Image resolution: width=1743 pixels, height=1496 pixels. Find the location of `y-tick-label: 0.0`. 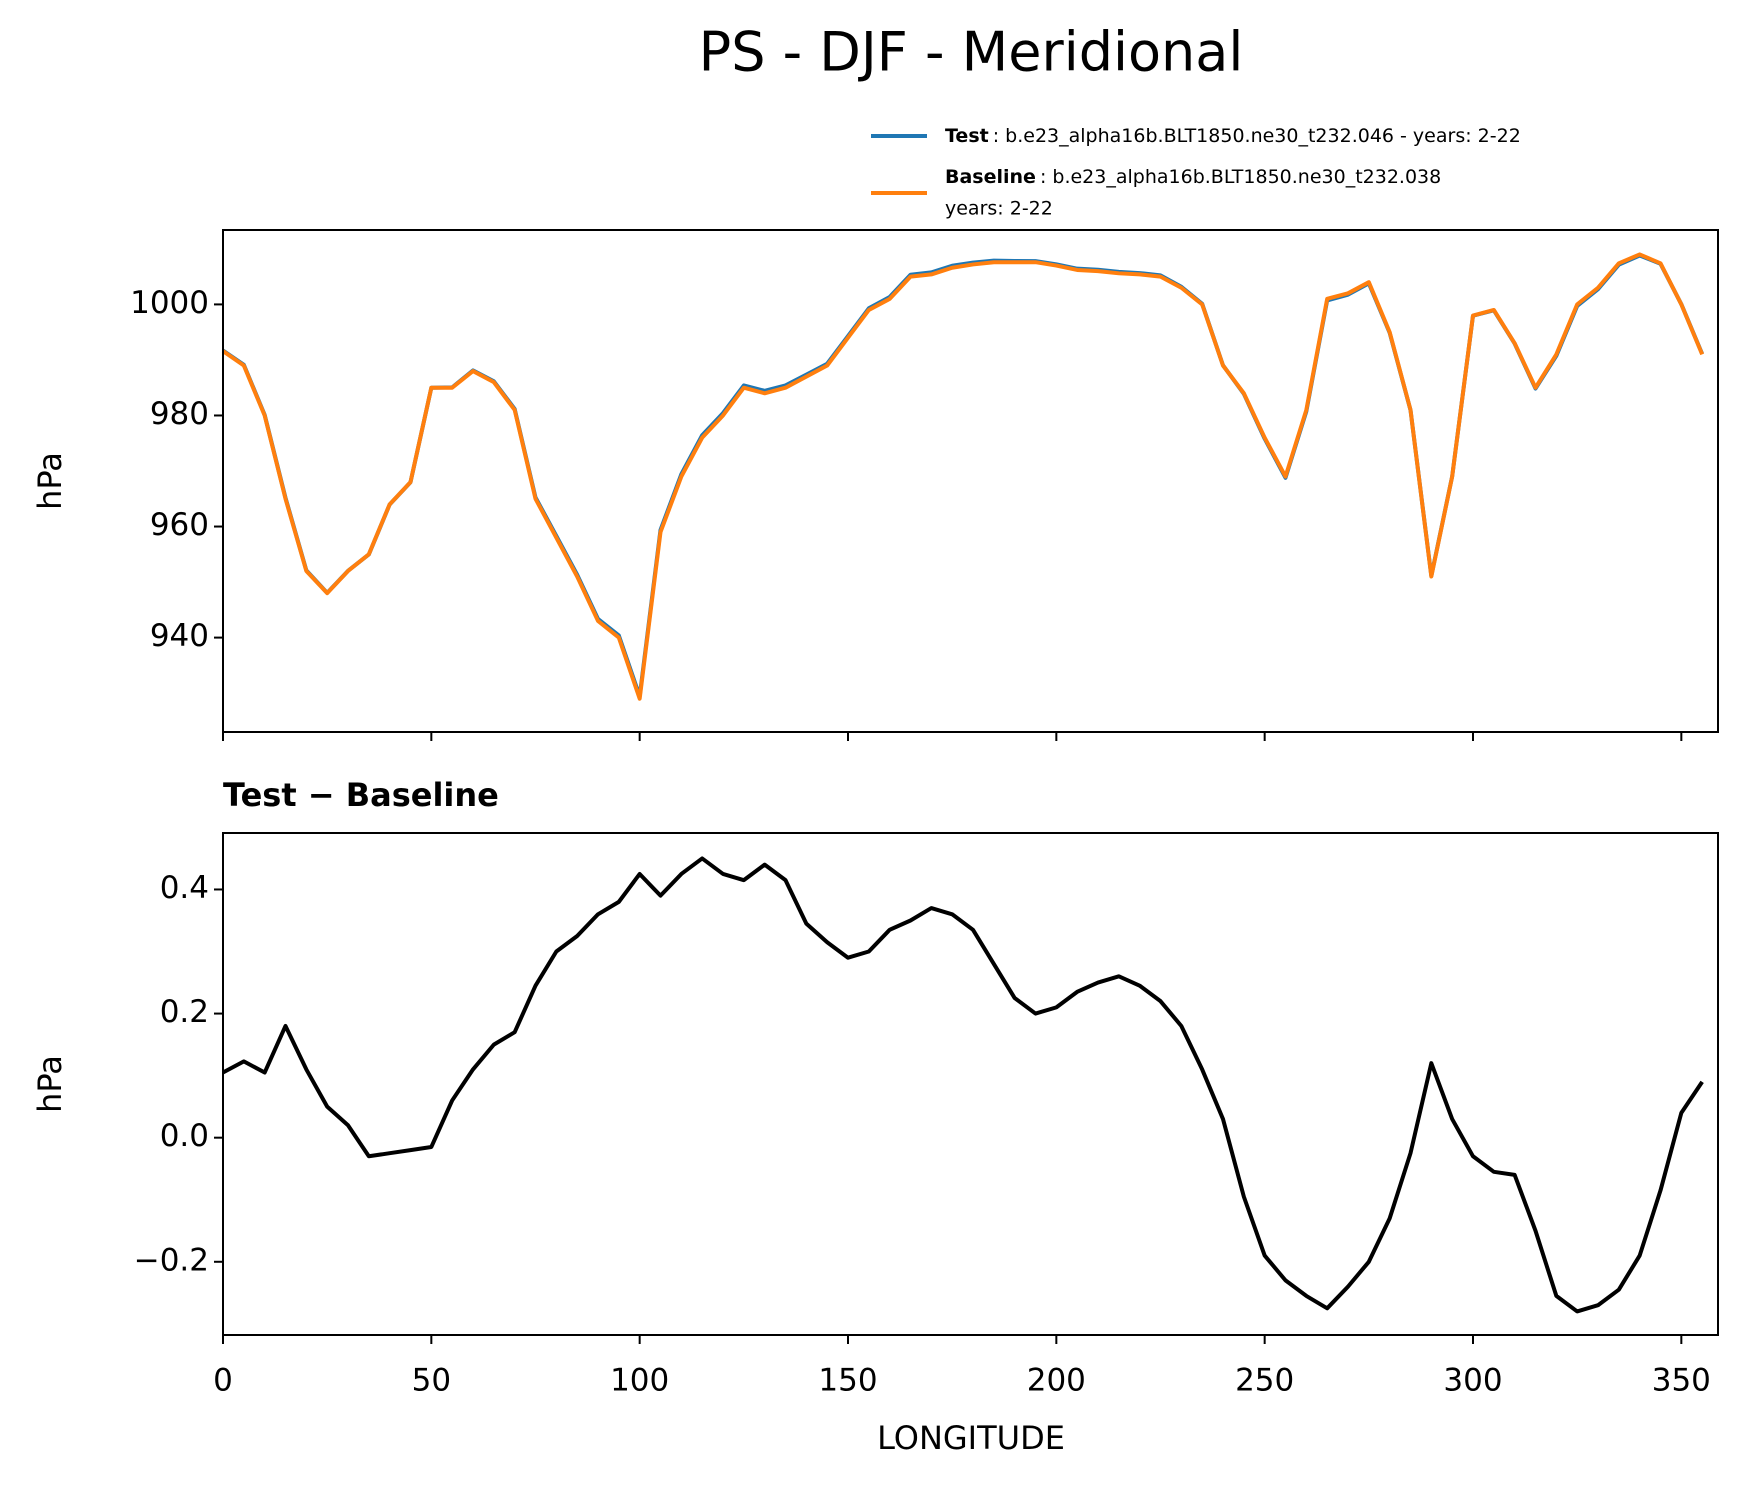

y-tick-label: 0.0 is located at coordinates (184, 1136).